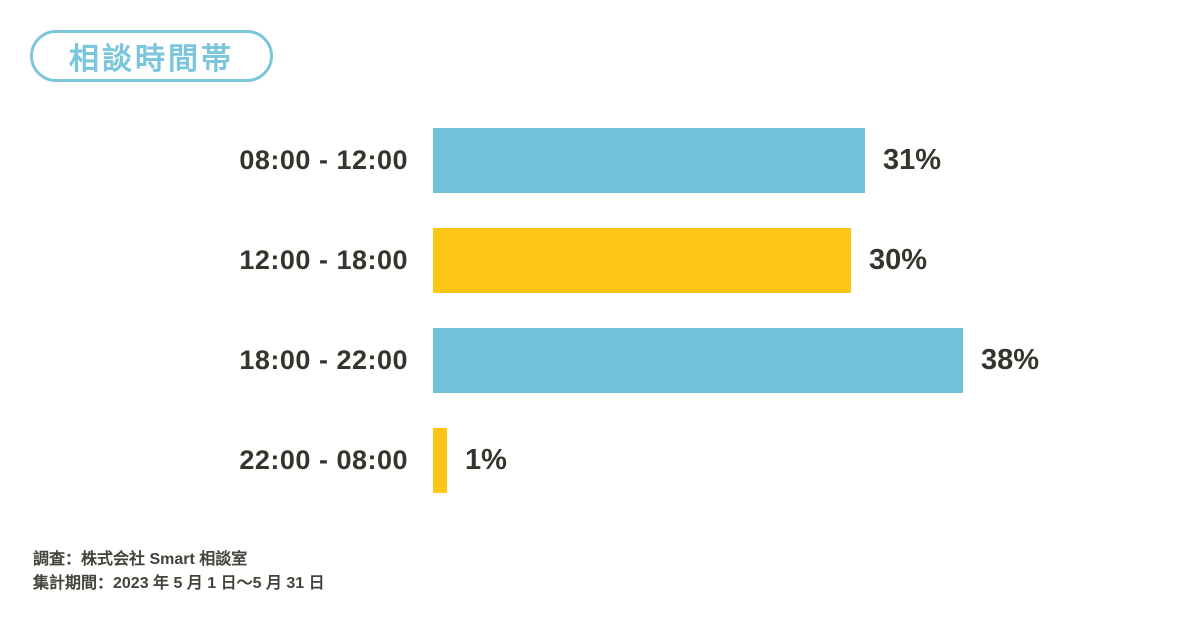 The image size is (1200, 630). I want to click on chart-title-pill: 相談時間帯, so click(151, 56).